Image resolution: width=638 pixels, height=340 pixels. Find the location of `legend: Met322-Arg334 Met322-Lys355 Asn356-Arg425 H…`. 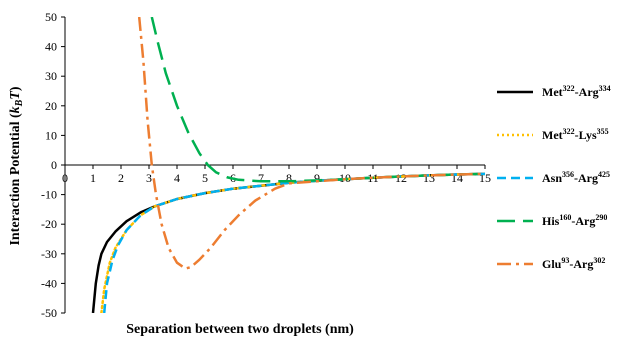

legend: Met322-Arg334 Met322-Lys355 Asn356-Arg425 H… is located at coordinates (554, 177).